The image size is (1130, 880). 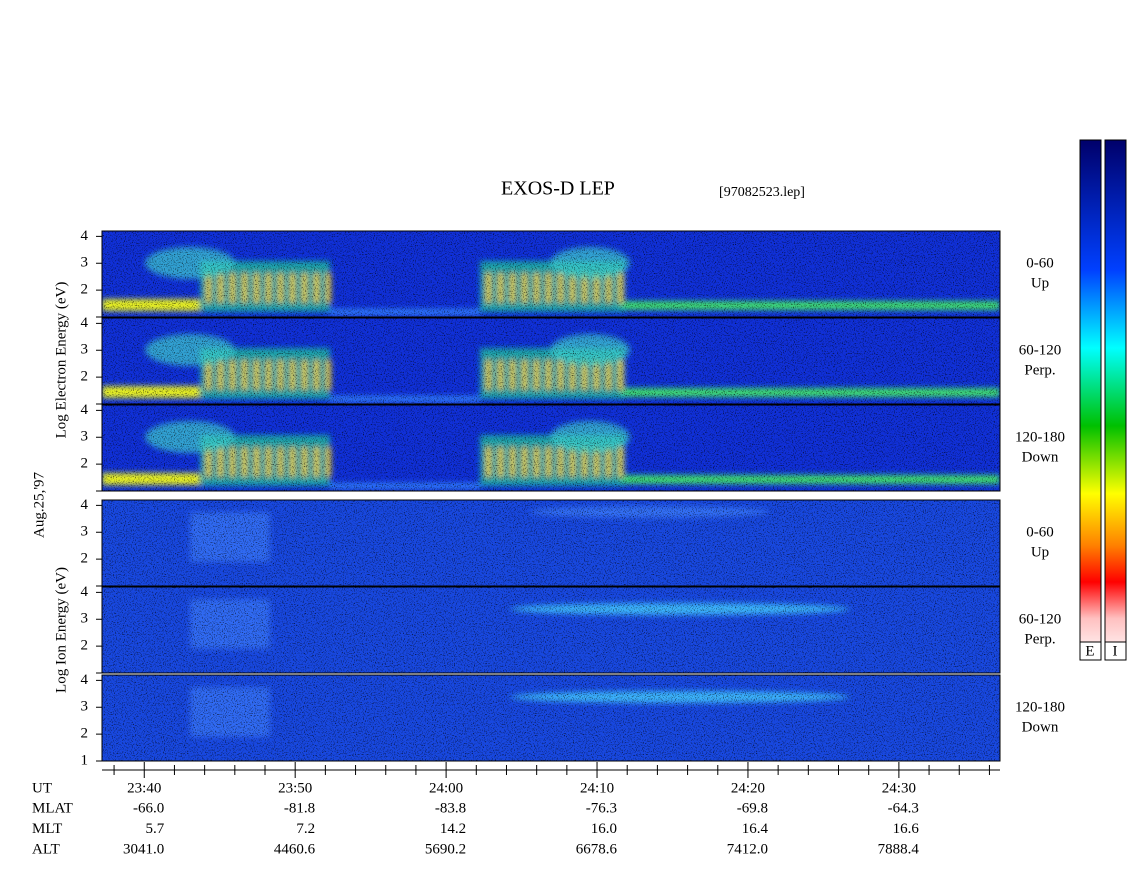 I want to click on date-label: Aug.25,'97, so click(x=39, y=504).